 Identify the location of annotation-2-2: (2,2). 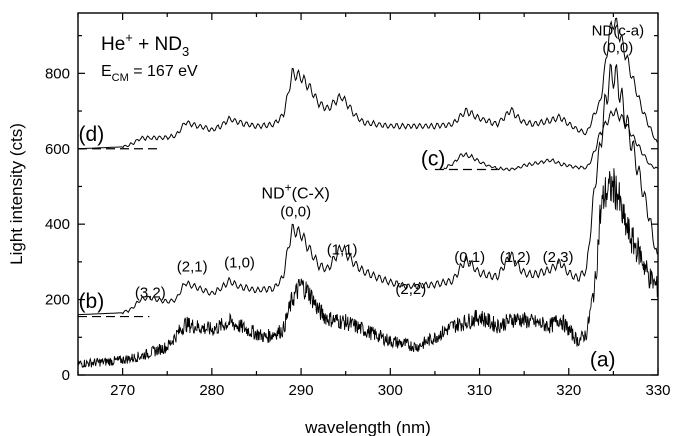
(410, 289).